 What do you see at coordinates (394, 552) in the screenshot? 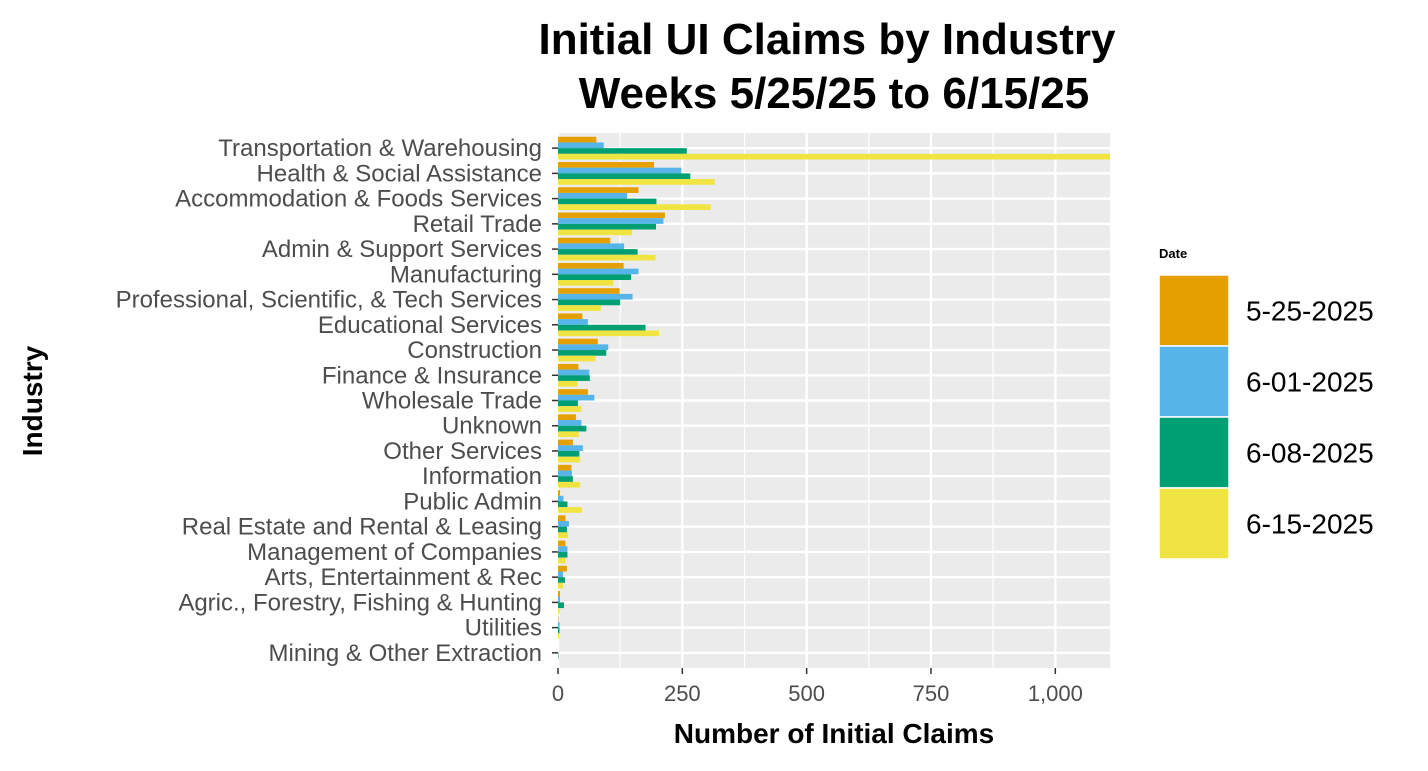
I see `y-tick-label: Management of Companies` at bounding box center [394, 552].